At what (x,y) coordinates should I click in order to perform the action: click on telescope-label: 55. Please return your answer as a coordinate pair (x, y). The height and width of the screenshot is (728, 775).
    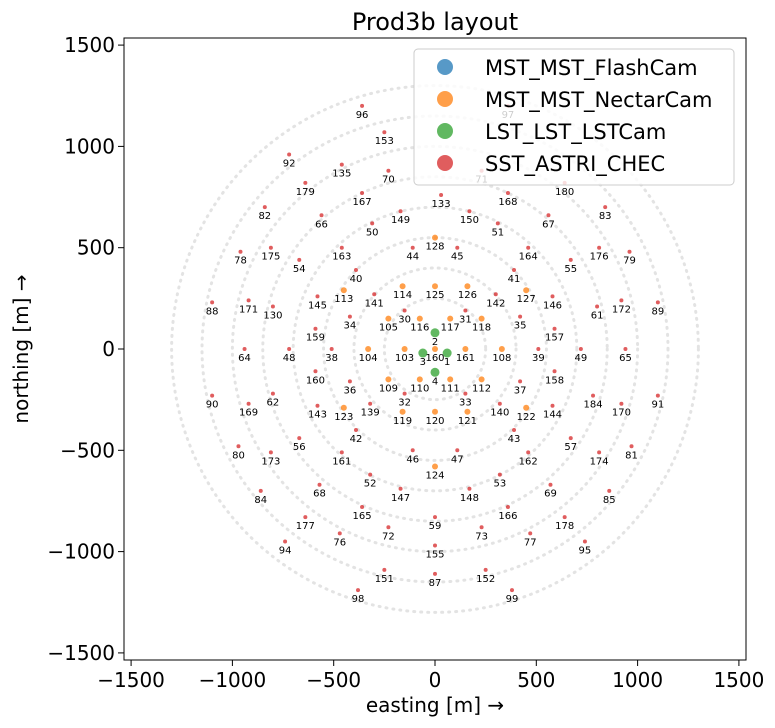
    Looking at the image, I should click on (570, 269).